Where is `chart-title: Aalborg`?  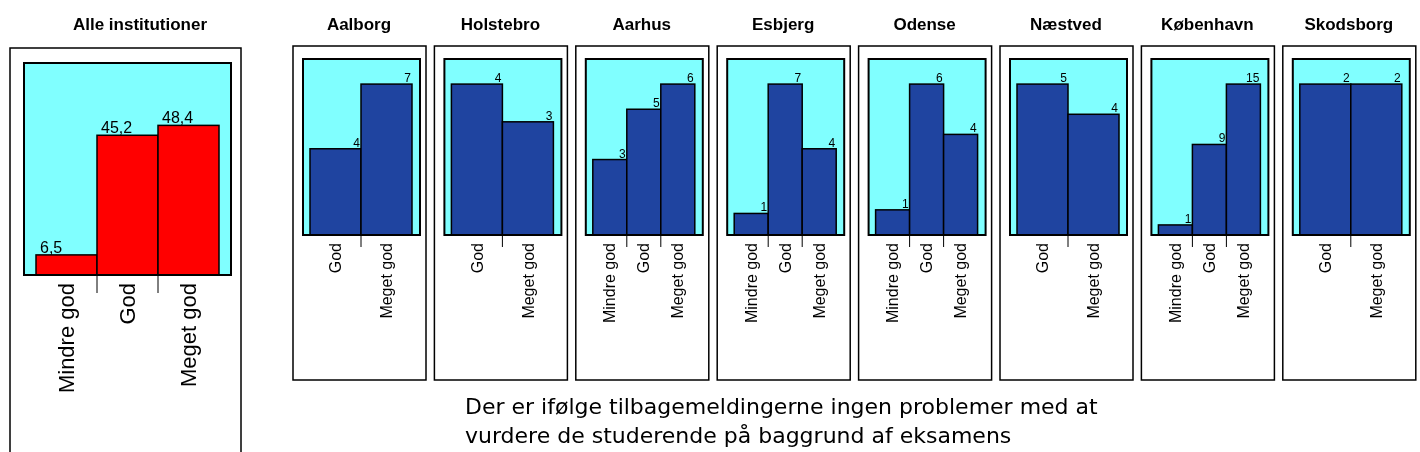
chart-title: Aalborg is located at coordinates (359, 24).